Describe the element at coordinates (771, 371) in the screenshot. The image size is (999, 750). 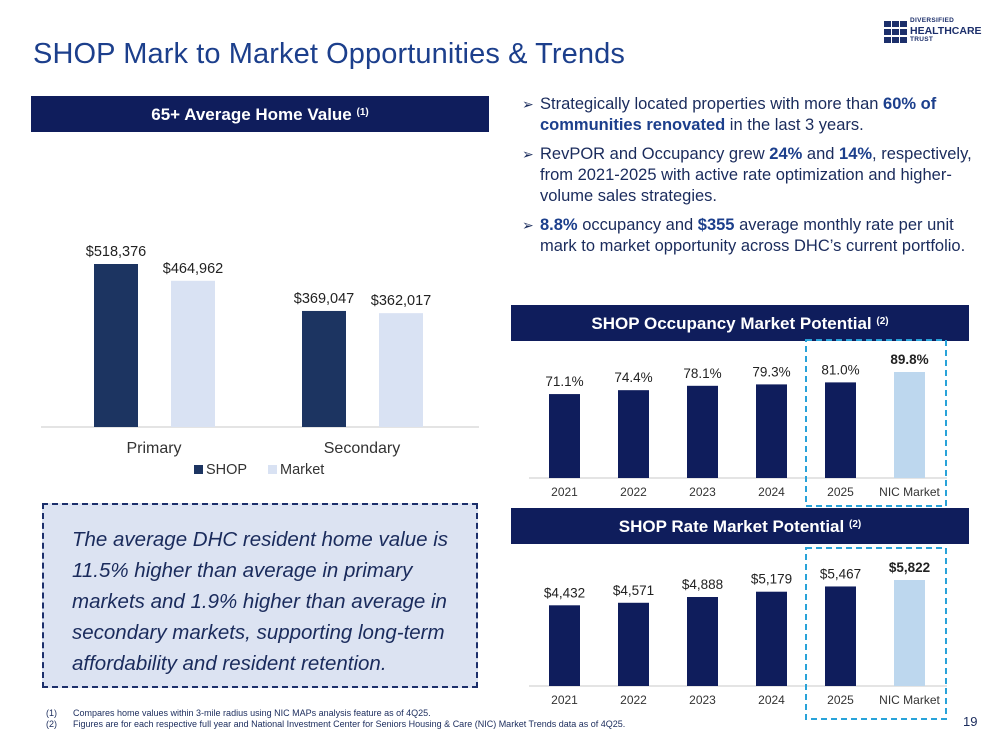
I see `data-label: 79.3%` at that location.